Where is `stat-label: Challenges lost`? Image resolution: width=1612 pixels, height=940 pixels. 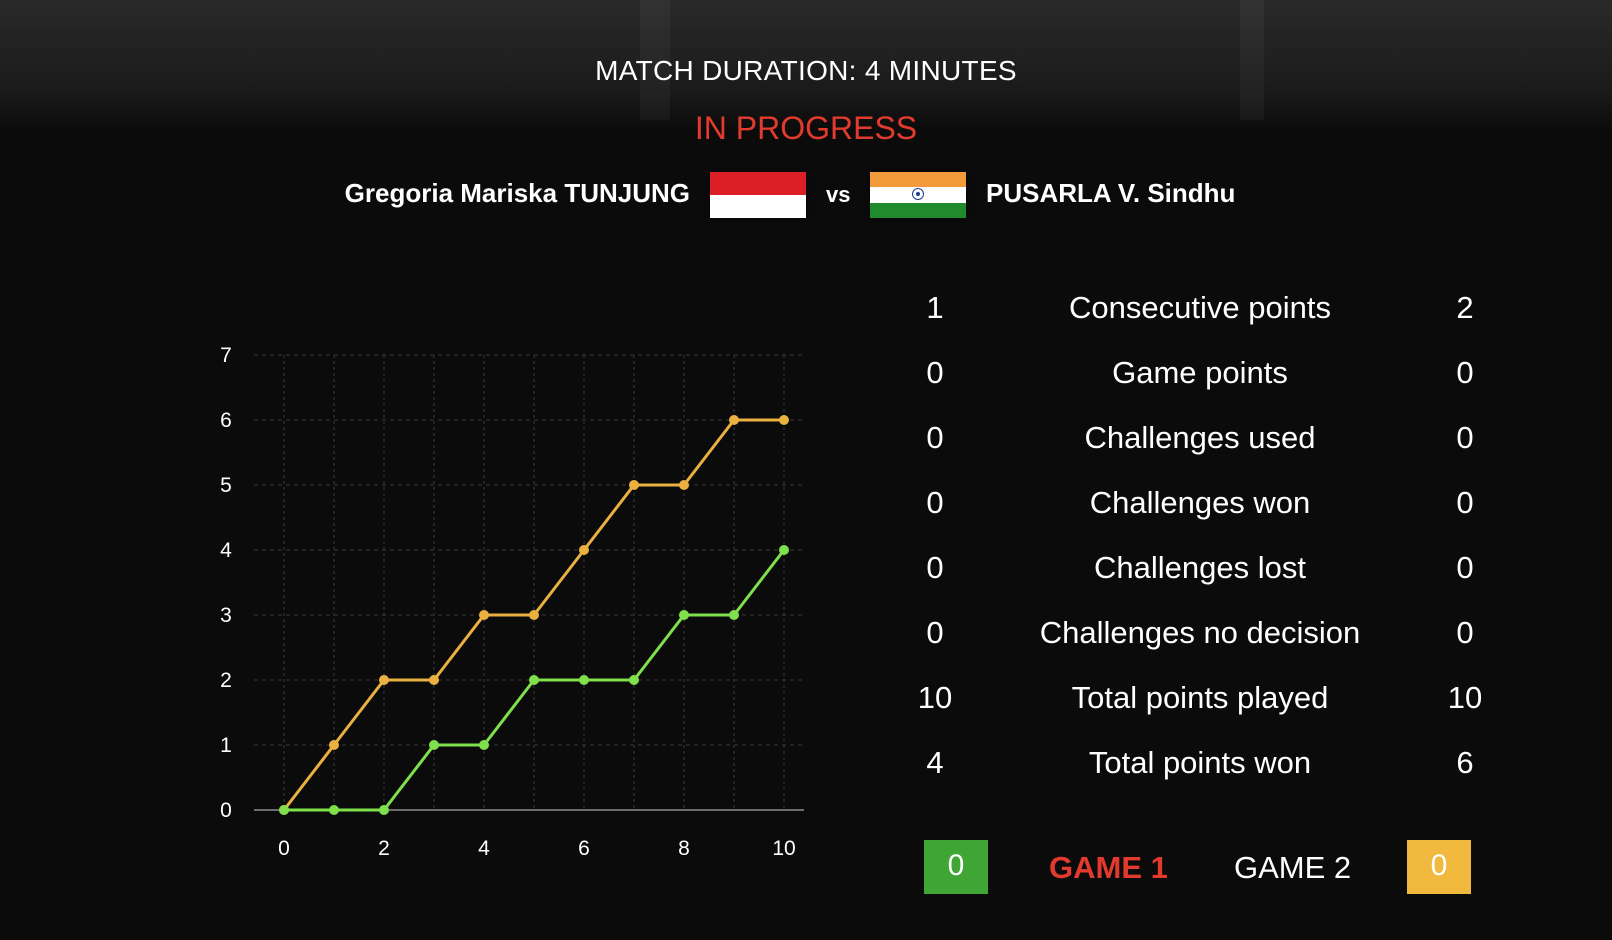
stat-label: Challenges lost is located at coordinates (1200, 567).